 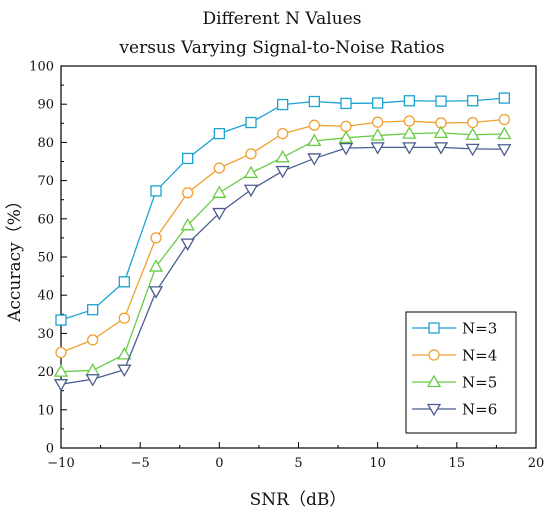 What do you see at coordinates (41, 67) in the screenshot?
I see `y-tick-label: 100` at bounding box center [41, 67].